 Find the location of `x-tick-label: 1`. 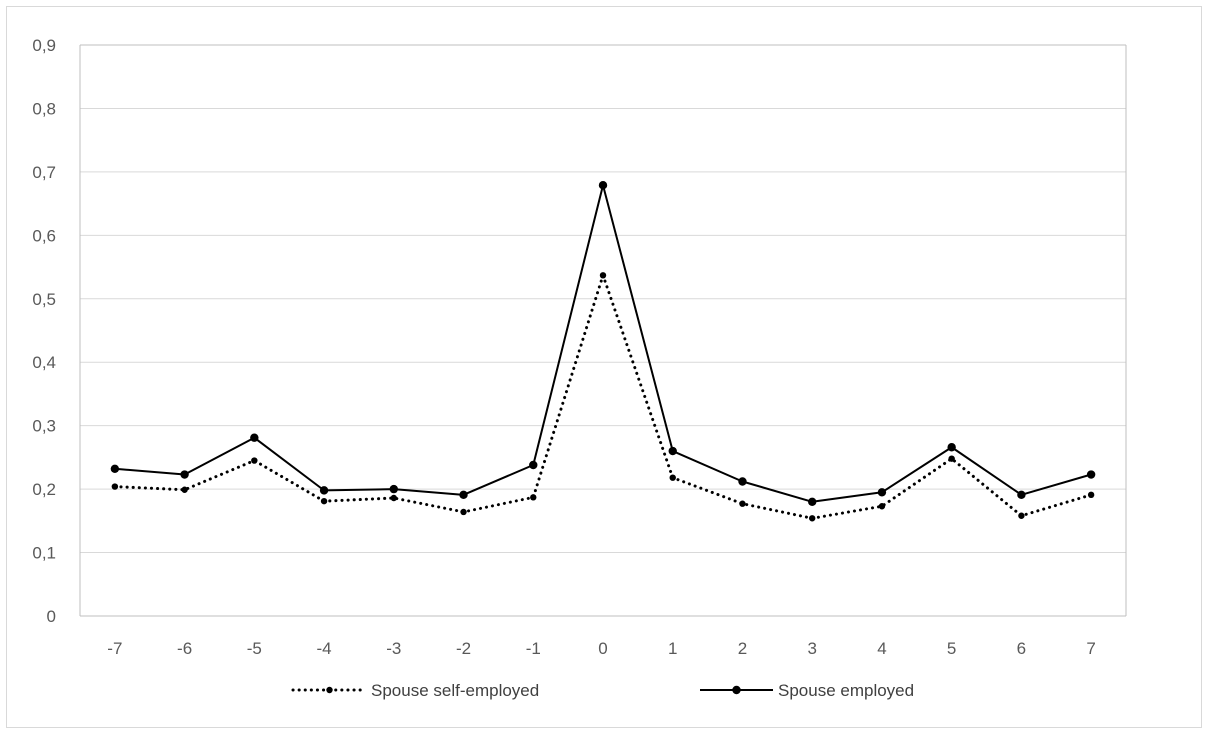

x-tick-label: 1 is located at coordinates (672, 648).